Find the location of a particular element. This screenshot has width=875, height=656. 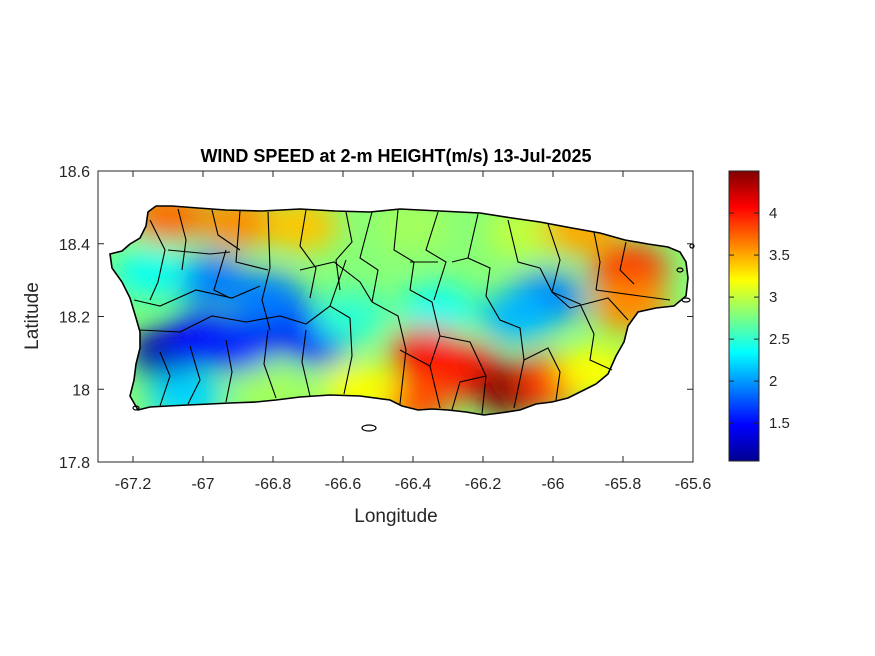

x-tick-label: -67 is located at coordinates (202, 484).